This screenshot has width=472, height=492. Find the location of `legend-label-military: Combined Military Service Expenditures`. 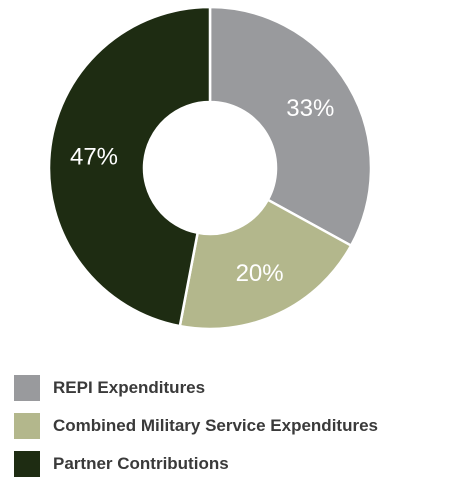

legend-label-military: Combined Military Service Expenditures is located at coordinates (215, 425).